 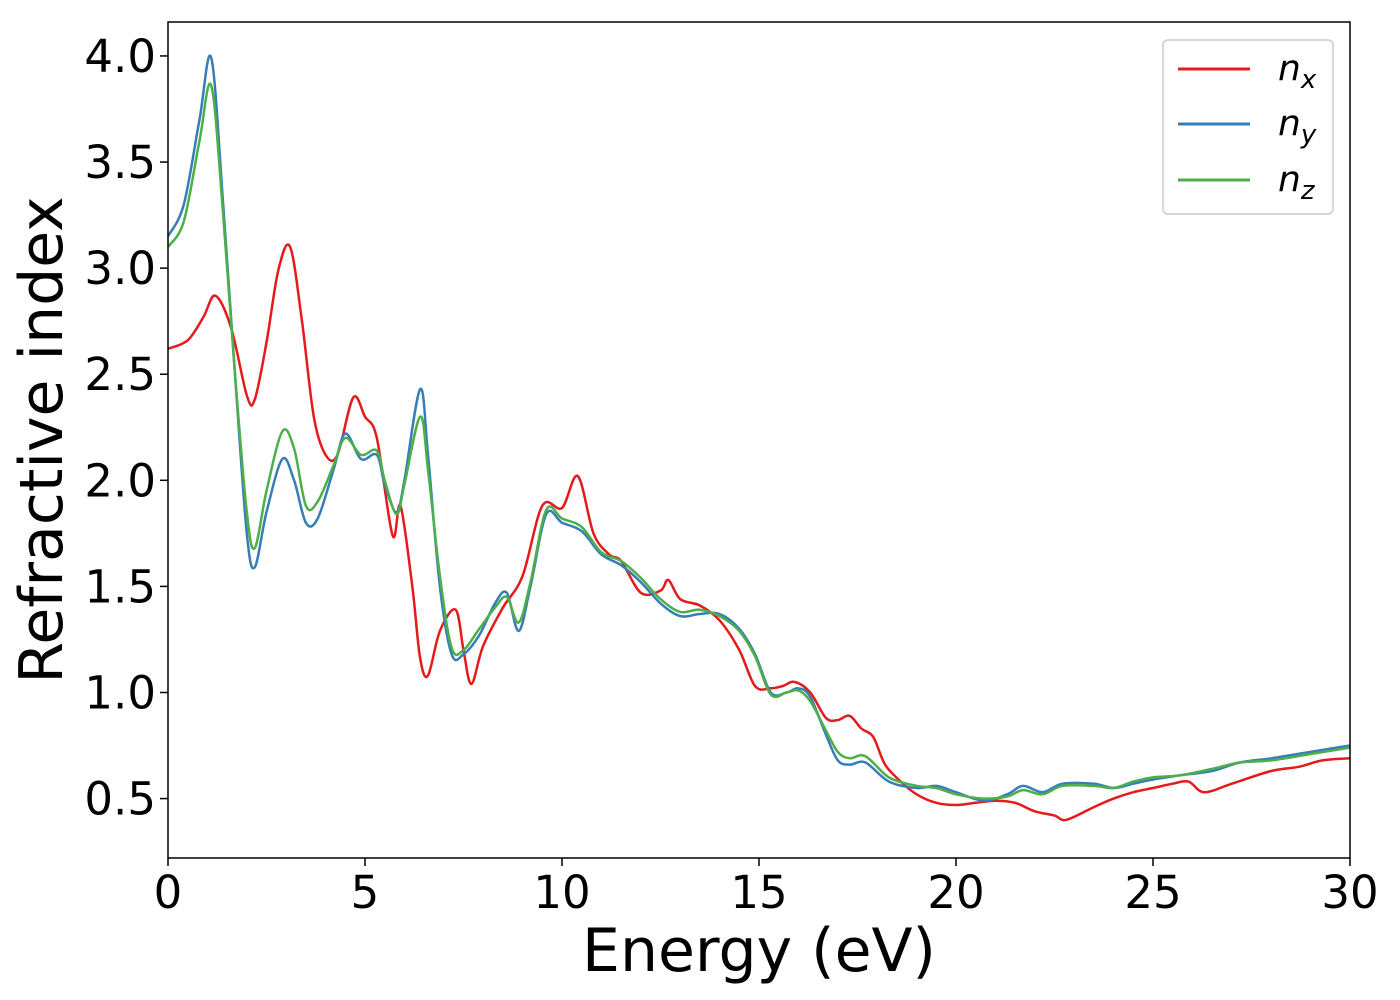 What do you see at coordinates (120, 692) in the screenshot?
I see `y-tick-label: 1.0` at bounding box center [120, 692].